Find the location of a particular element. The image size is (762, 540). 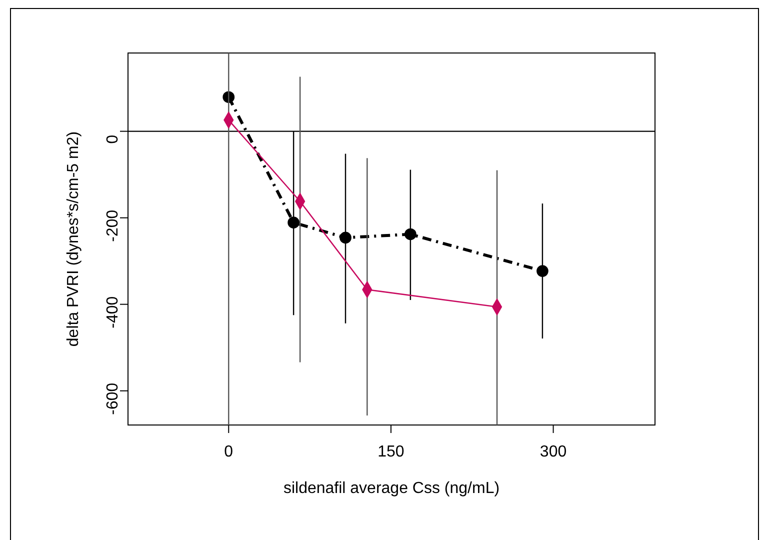

y-tick-label: -400 is located at coordinates (113, 312).